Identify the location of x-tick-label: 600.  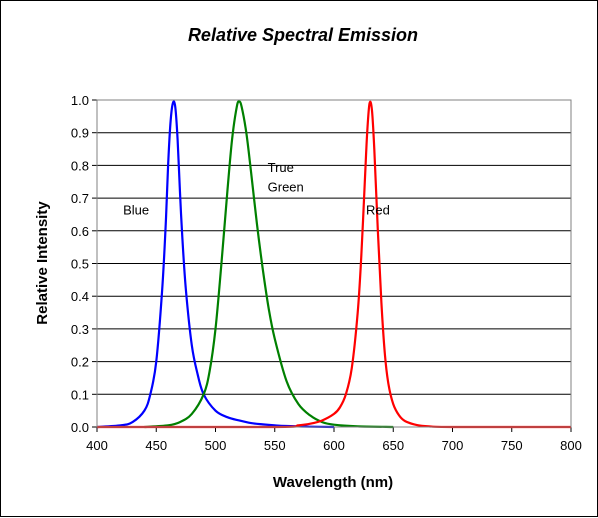
(334, 445).